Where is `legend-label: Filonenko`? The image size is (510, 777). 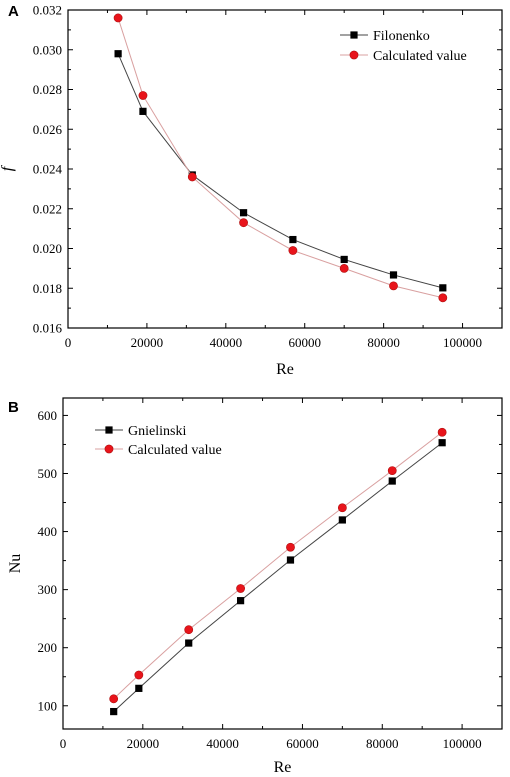
legend-label: Filonenko is located at coordinates (401, 36).